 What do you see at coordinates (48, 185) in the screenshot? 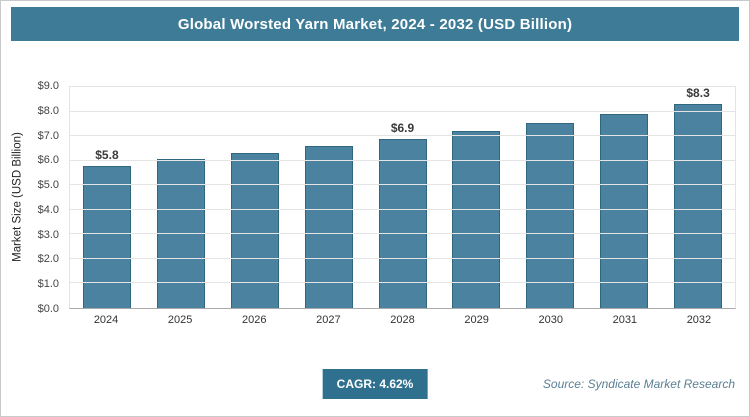
I see `y-tick-label: $5.0` at bounding box center [48, 185].